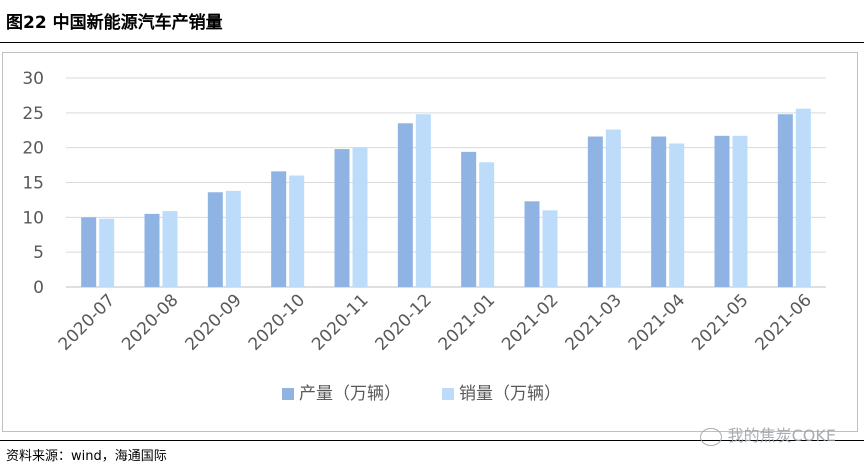 This screenshot has width=864, height=471. What do you see at coordinates (38, 288) in the screenshot?
I see `y-tick-label: 0` at bounding box center [38, 288].